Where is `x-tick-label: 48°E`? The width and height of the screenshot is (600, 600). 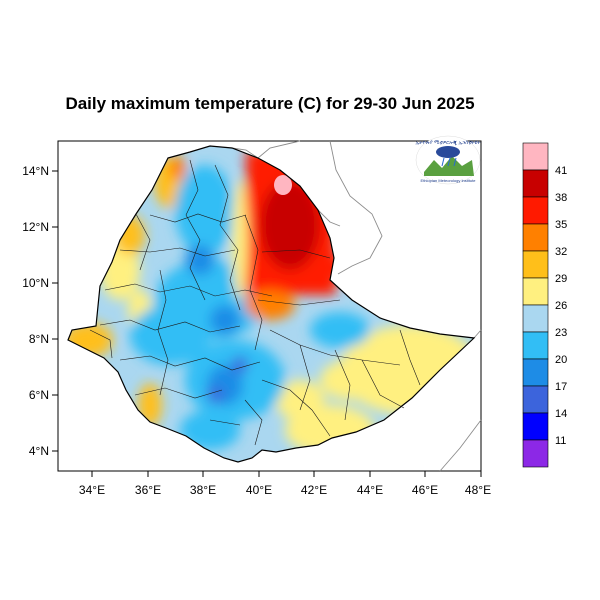 x-tick-label: 48°E is located at coordinates (478, 490).